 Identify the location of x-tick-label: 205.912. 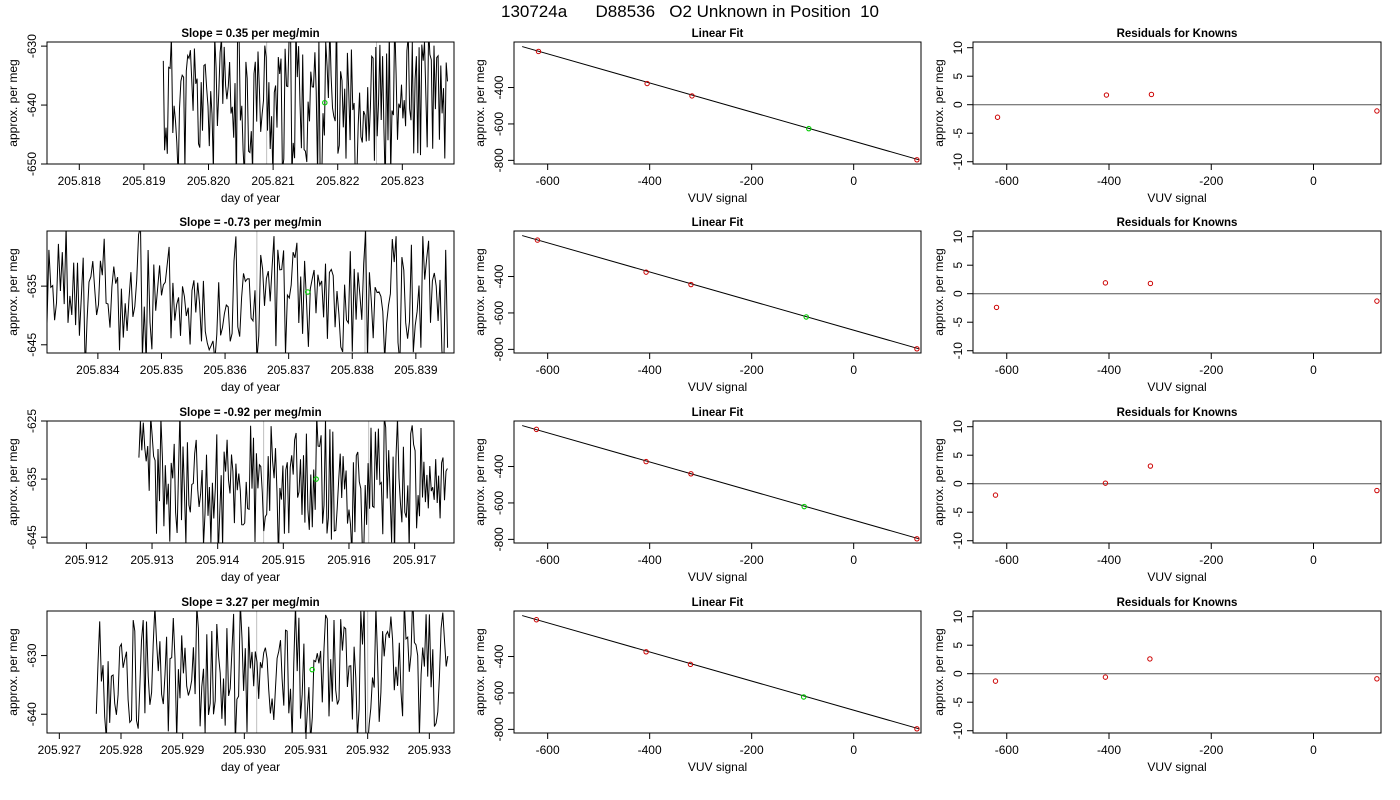
(87, 560).